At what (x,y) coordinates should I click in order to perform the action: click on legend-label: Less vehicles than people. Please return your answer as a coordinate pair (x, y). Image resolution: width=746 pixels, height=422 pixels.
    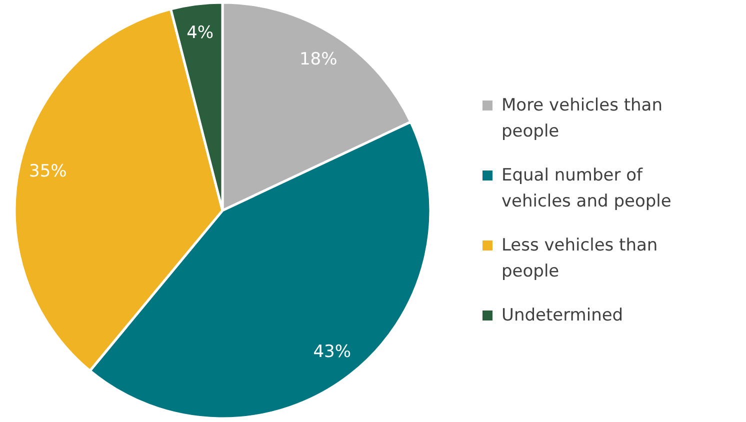
    Looking at the image, I should click on (580, 259).